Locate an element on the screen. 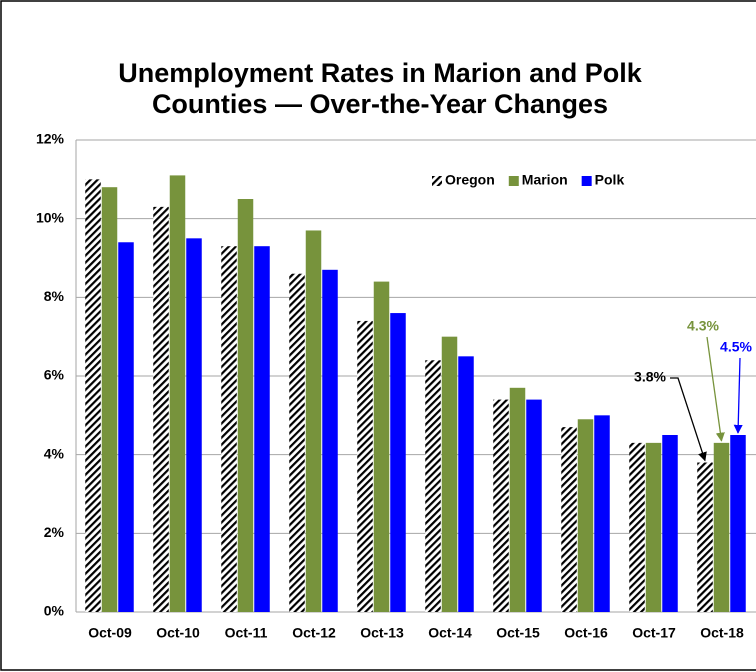  y-tick-label: 6% is located at coordinates (54, 375).